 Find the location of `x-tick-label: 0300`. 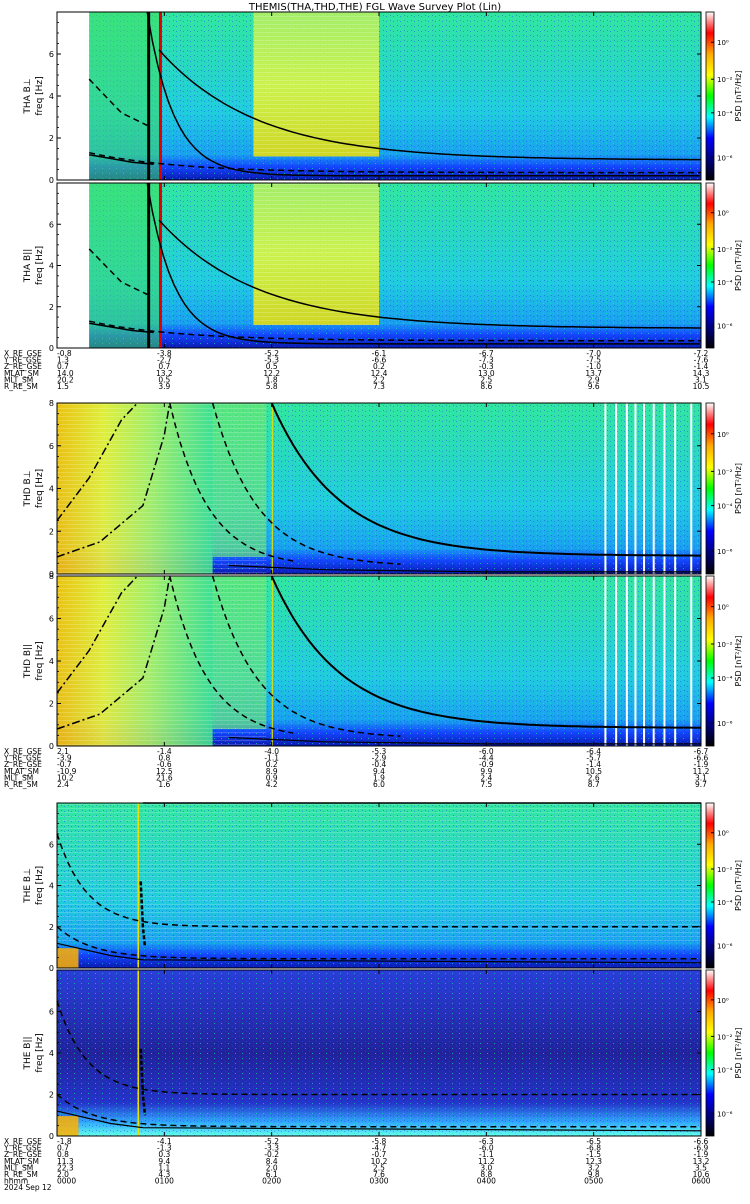

x-tick-label: 0300 is located at coordinates (378, 1181).